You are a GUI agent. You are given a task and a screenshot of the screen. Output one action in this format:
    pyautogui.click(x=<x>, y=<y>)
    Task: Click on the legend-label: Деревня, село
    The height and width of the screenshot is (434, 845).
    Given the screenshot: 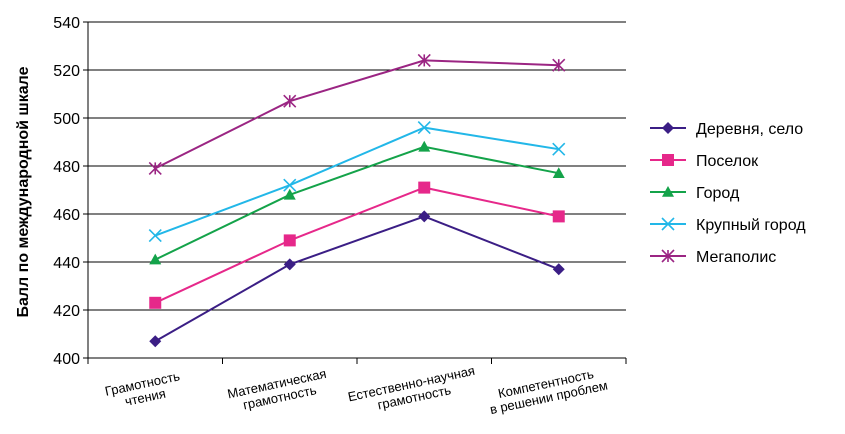 What is the action you would take?
    pyautogui.click(x=749, y=129)
    